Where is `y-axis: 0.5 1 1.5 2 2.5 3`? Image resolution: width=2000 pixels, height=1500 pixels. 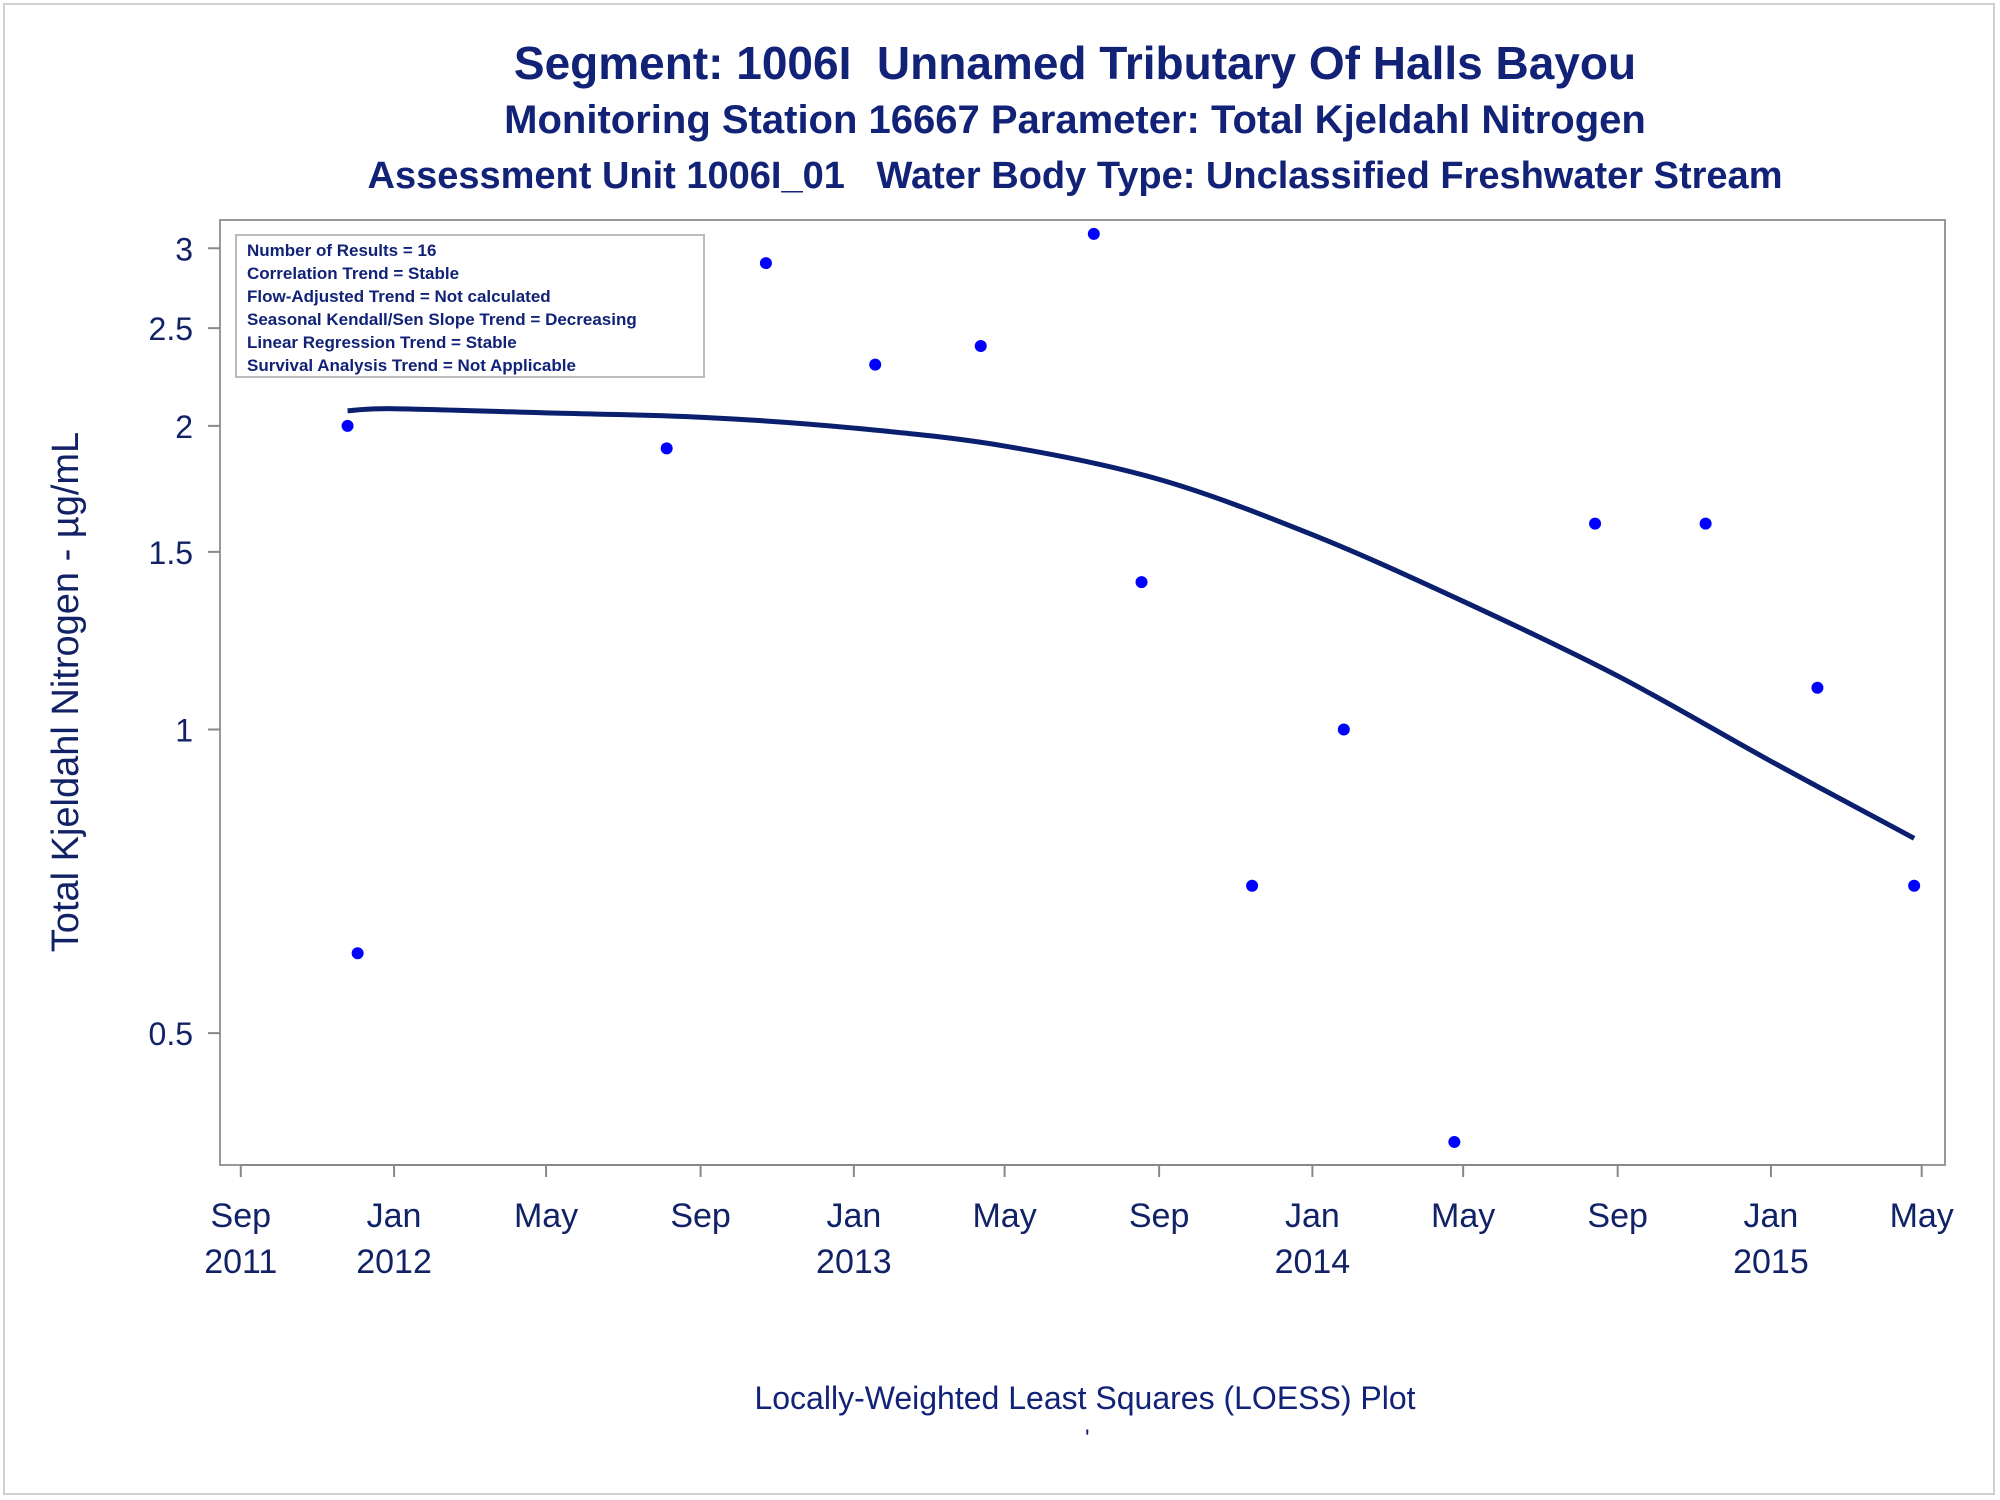 y-axis: 0.5 1 1.5 2 2.5 3 is located at coordinates (184, 641).